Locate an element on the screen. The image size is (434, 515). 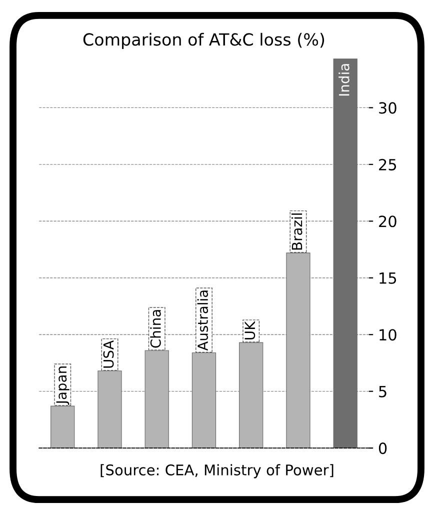
y-tick-label: 20 is located at coordinates (387, 222).